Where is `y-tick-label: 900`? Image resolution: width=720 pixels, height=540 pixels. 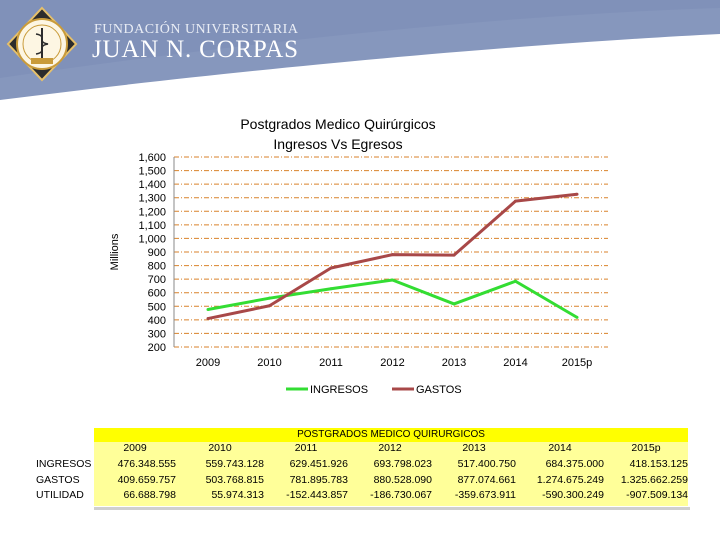
y-tick-label: 900 is located at coordinates (157, 253).